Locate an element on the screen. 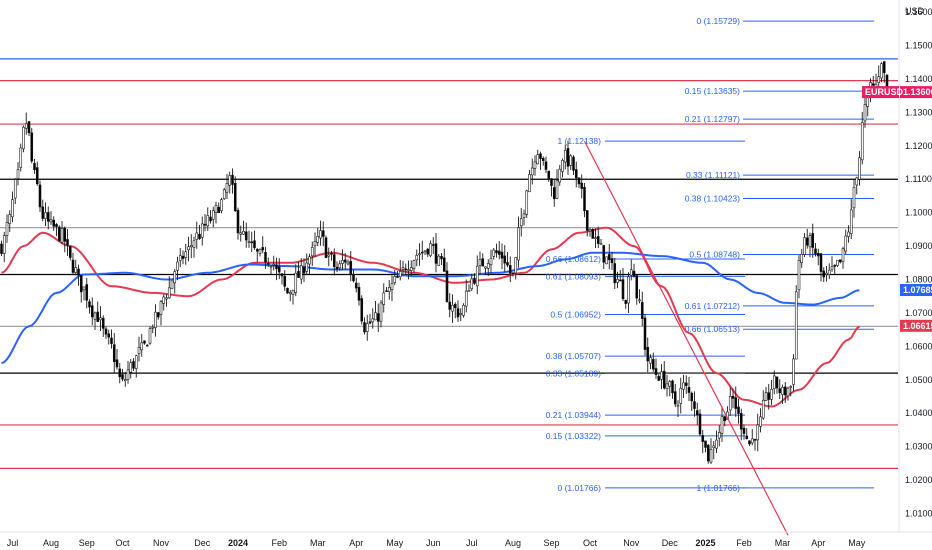 This screenshot has width=932, height=550. y-tick-label: 1.01000 is located at coordinates (918, 514).